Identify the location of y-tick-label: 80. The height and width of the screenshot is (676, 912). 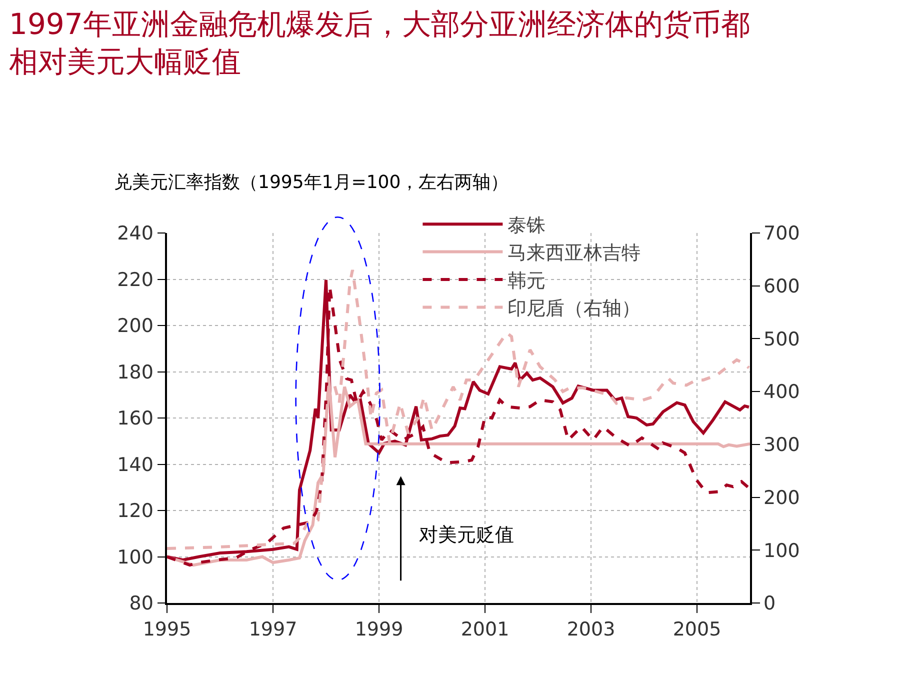
(141, 603).